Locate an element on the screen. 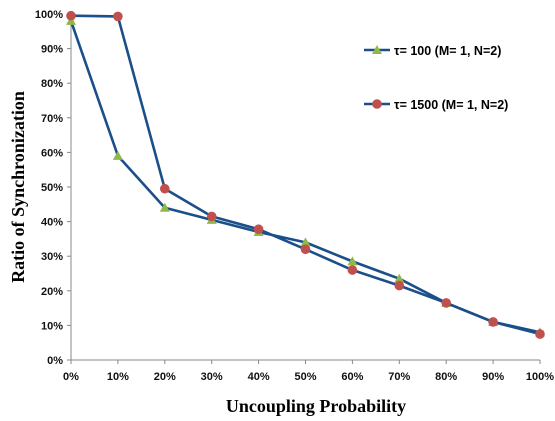 The image size is (555, 421). y-tick-label: 90% is located at coordinates (52, 50).